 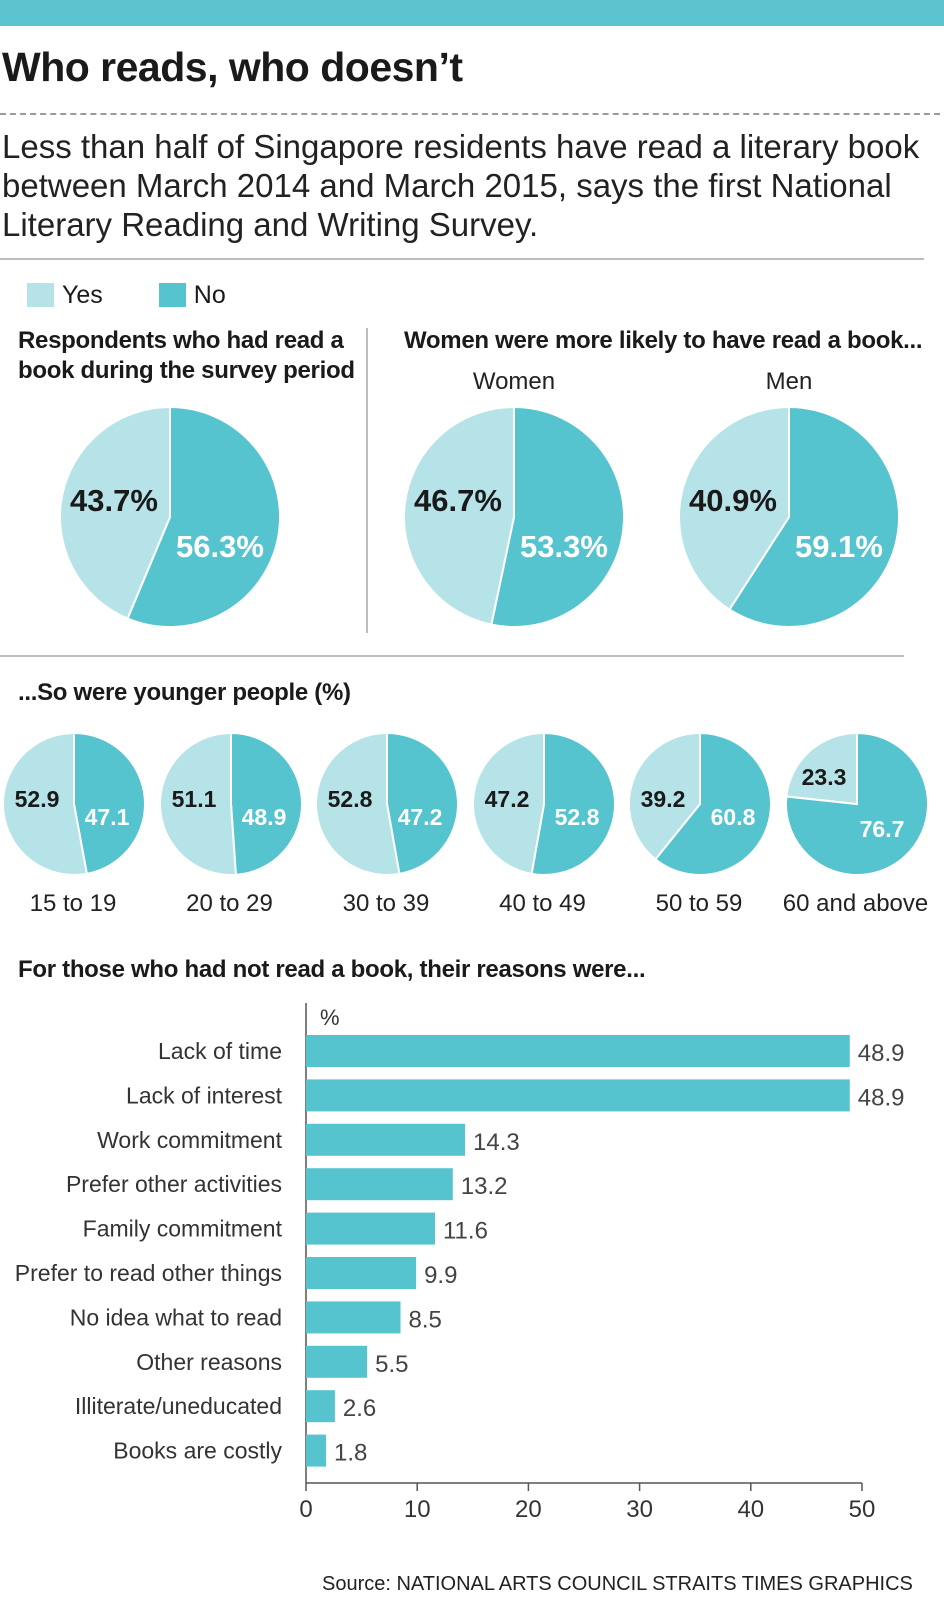 What do you see at coordinates (576, 817) in the screenshot?
I see `age-pie-3-label-no: 52.8` at bounding box center [576, 817].